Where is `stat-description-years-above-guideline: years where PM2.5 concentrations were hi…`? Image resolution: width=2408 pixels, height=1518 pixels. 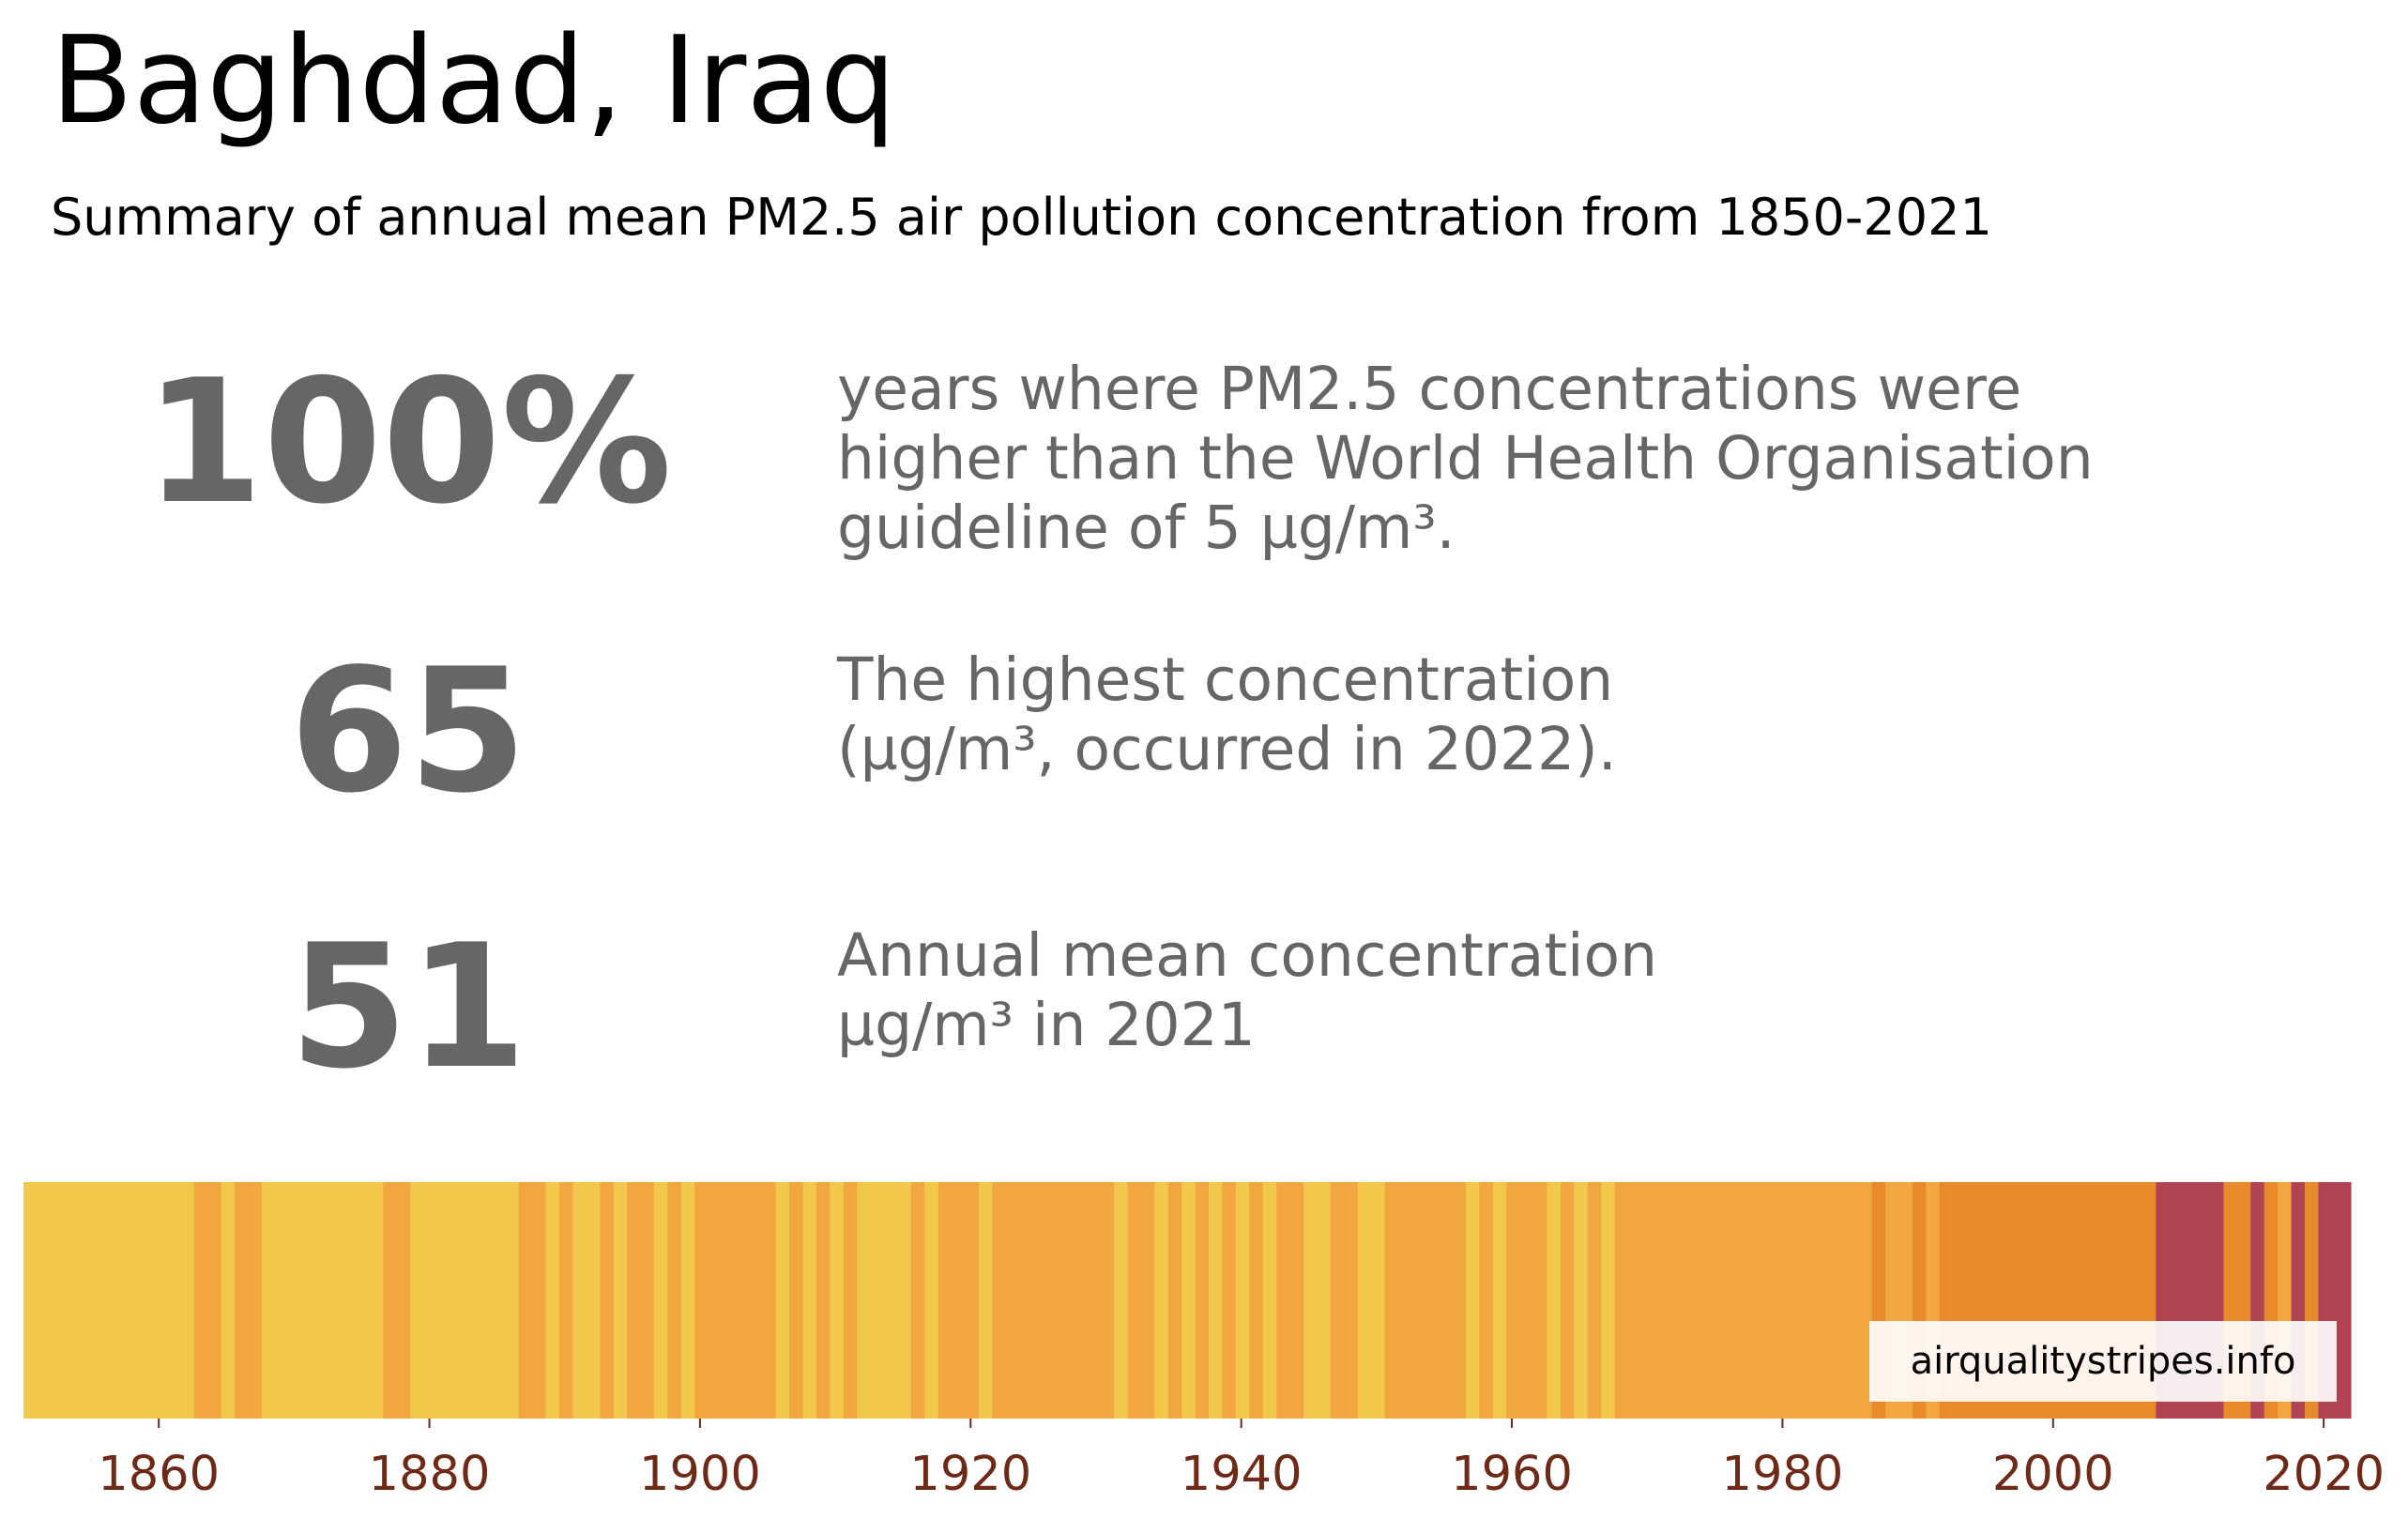
stat-description-years-above-guideline: years where PM2.5 concentrations were hi… is located at coordinates (1465, 459).